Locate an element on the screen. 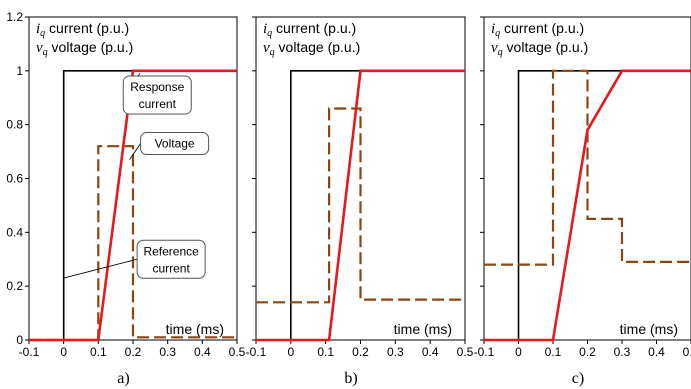 This screenshot has height=389, width=691. y-tick-label: 0.8 is located at coordinates (14, 125).